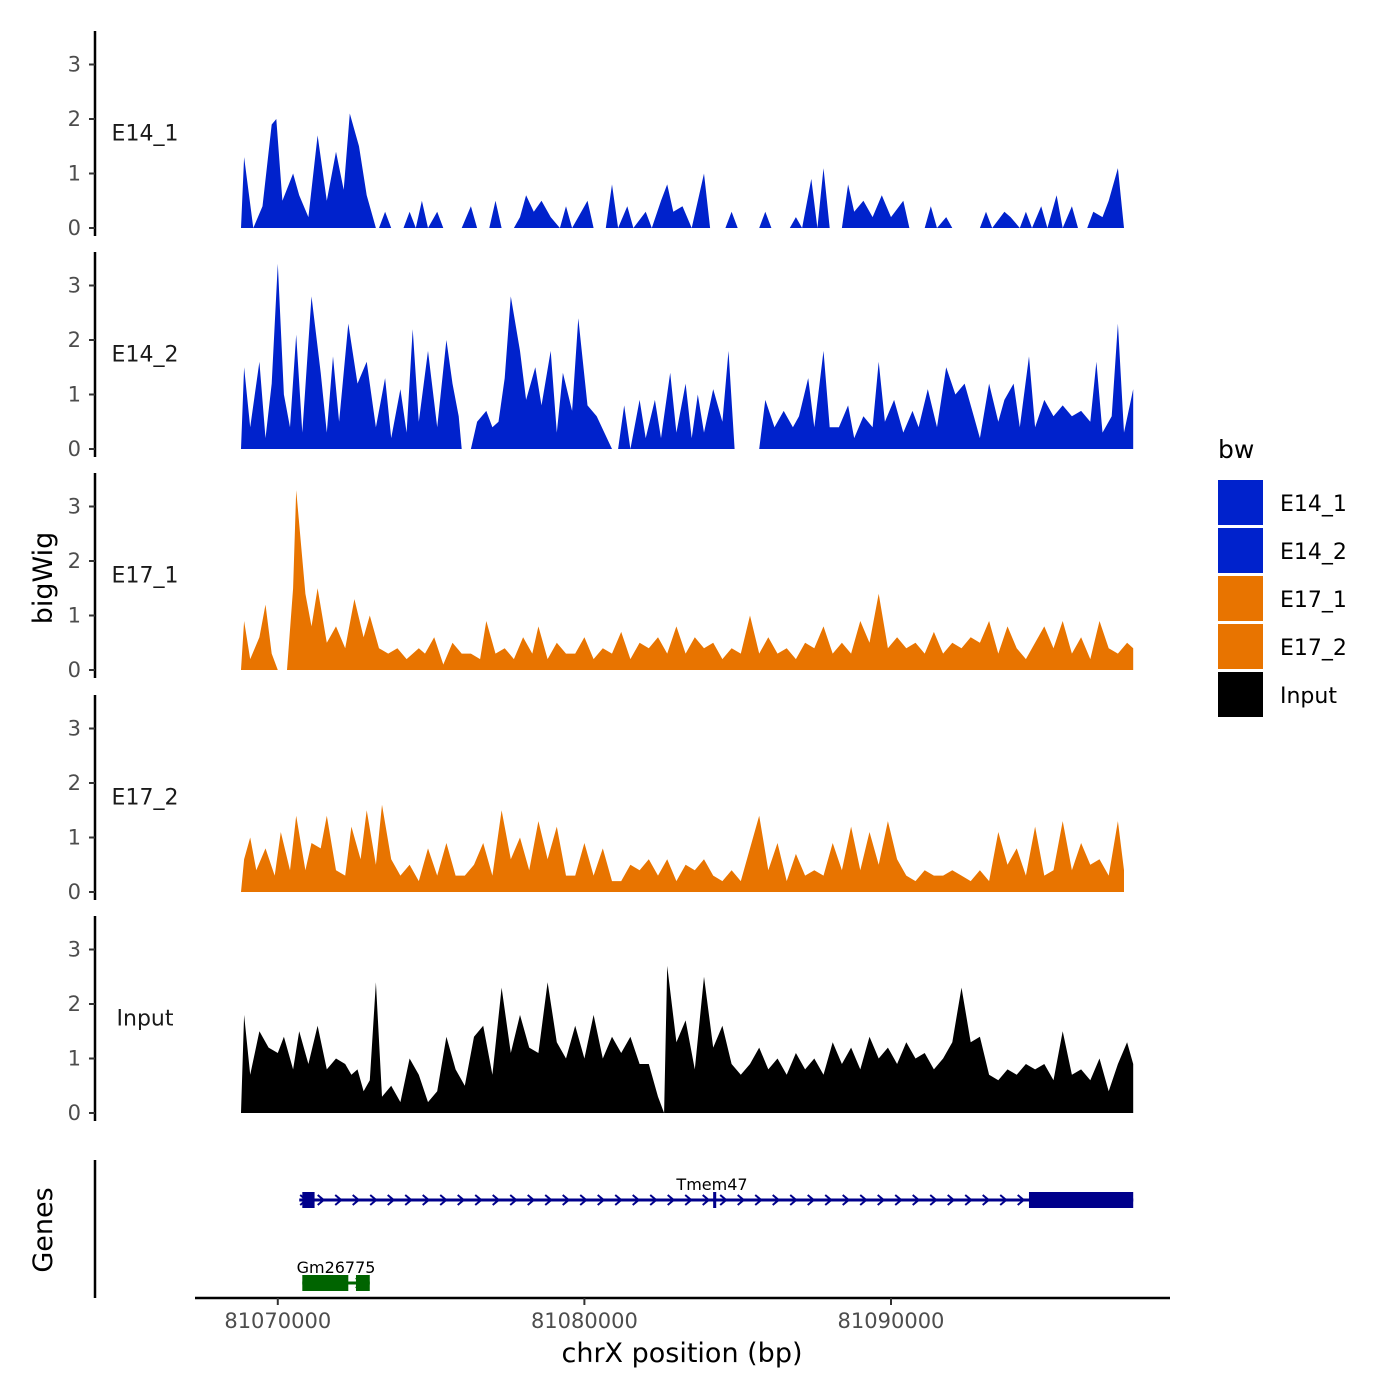 The image size is (1400, 1400). I want to click on panel-label: E17_2, so click(145, 798).